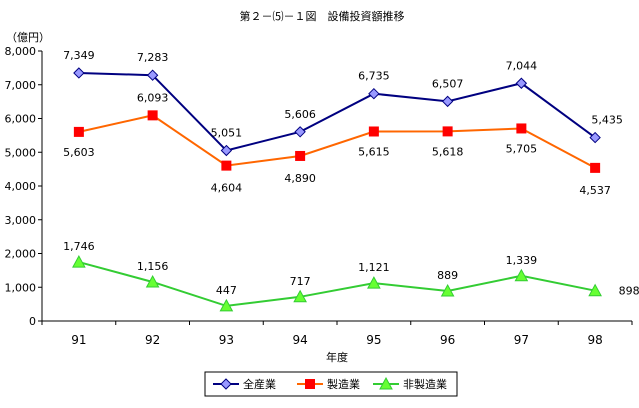 This screenshot has height=408, width=639. I want to click on data-label-nonmfg: 717, so click(300, 281).